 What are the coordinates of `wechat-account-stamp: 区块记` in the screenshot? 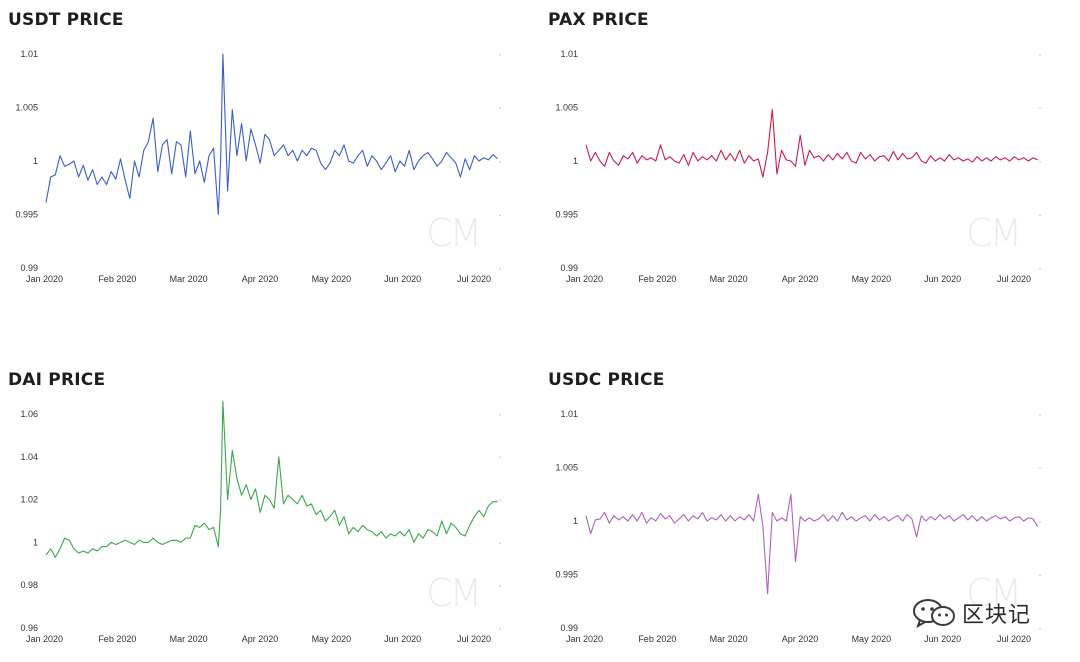 It's located at (971, 613).